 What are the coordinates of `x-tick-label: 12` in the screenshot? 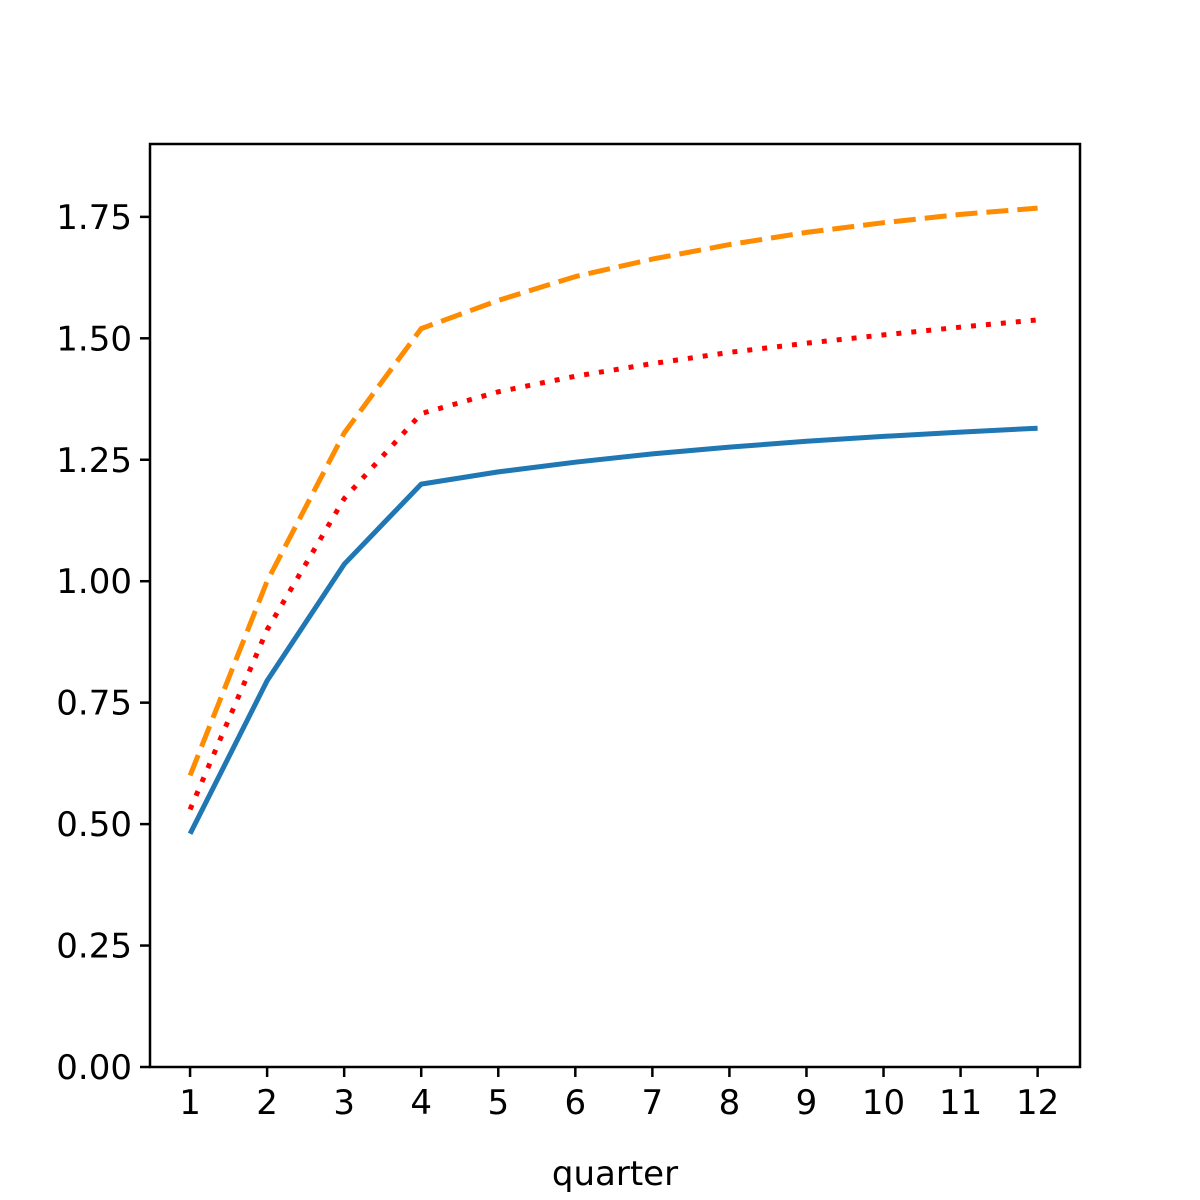 It's located at (1037, 1103).